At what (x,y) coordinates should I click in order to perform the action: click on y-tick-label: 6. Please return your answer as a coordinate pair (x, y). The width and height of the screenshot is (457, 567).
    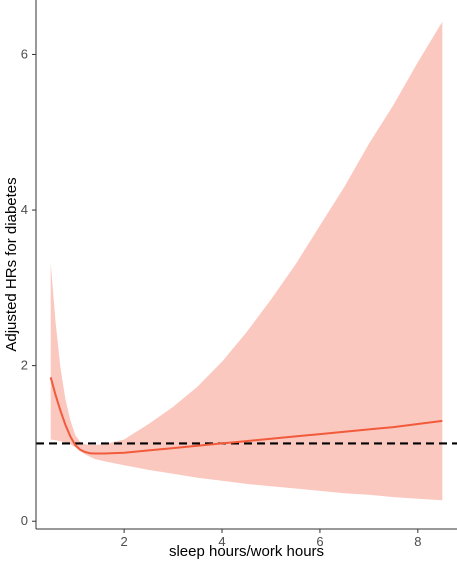
    Looking at the image, I should click on (24, 53).